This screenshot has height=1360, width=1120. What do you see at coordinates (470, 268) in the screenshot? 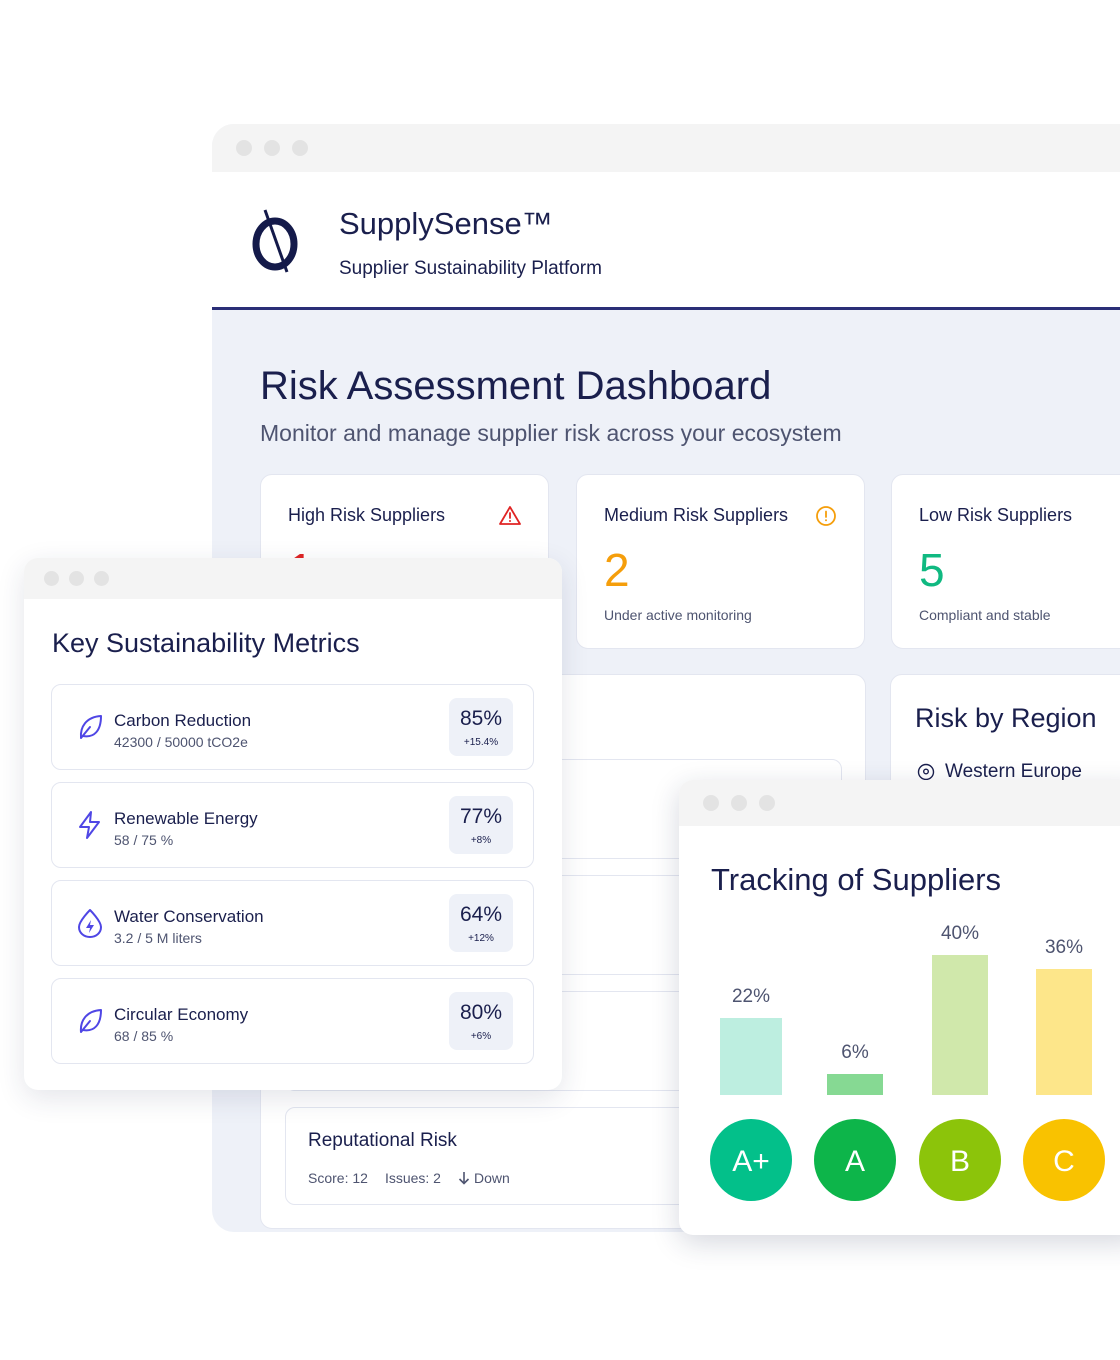
I see `app-tagline: Supplier Sustainability Platform` at bounding box center [470, 268].